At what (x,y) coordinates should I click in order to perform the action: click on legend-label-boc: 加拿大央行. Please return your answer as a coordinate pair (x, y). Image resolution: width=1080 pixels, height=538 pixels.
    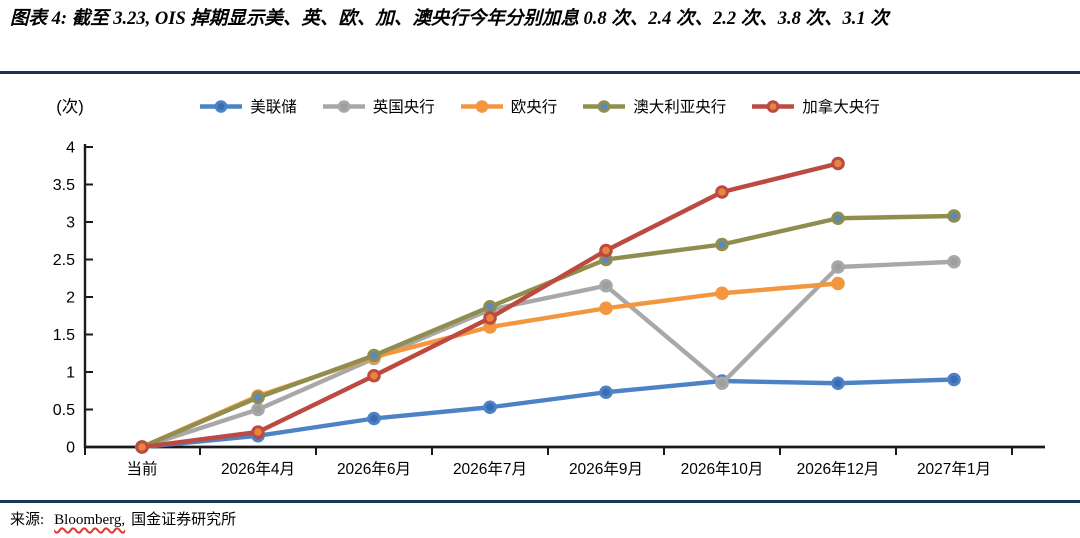
    Looking at the image, I should click on (841, 107).